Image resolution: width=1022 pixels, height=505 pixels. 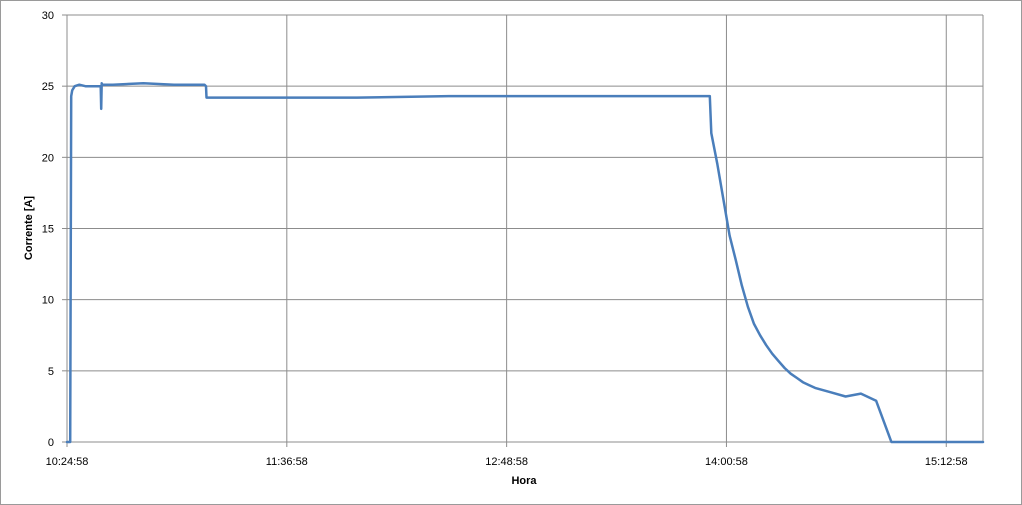 I want to click on y-tick-label: 10, so click(x=48, y=301).